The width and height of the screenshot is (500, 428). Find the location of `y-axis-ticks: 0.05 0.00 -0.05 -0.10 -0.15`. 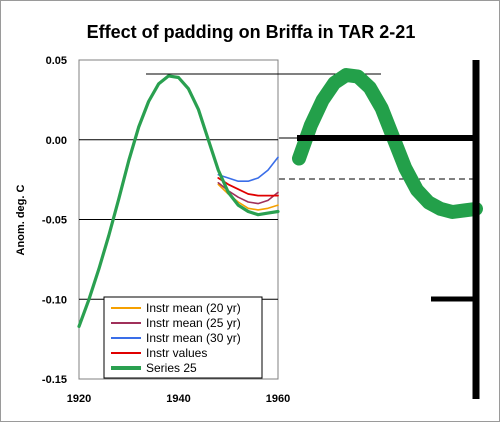

y-axis-ticks: 0.05 0.00 -0.05 -0.10 -0.15 is located at coordinates (54, 220).